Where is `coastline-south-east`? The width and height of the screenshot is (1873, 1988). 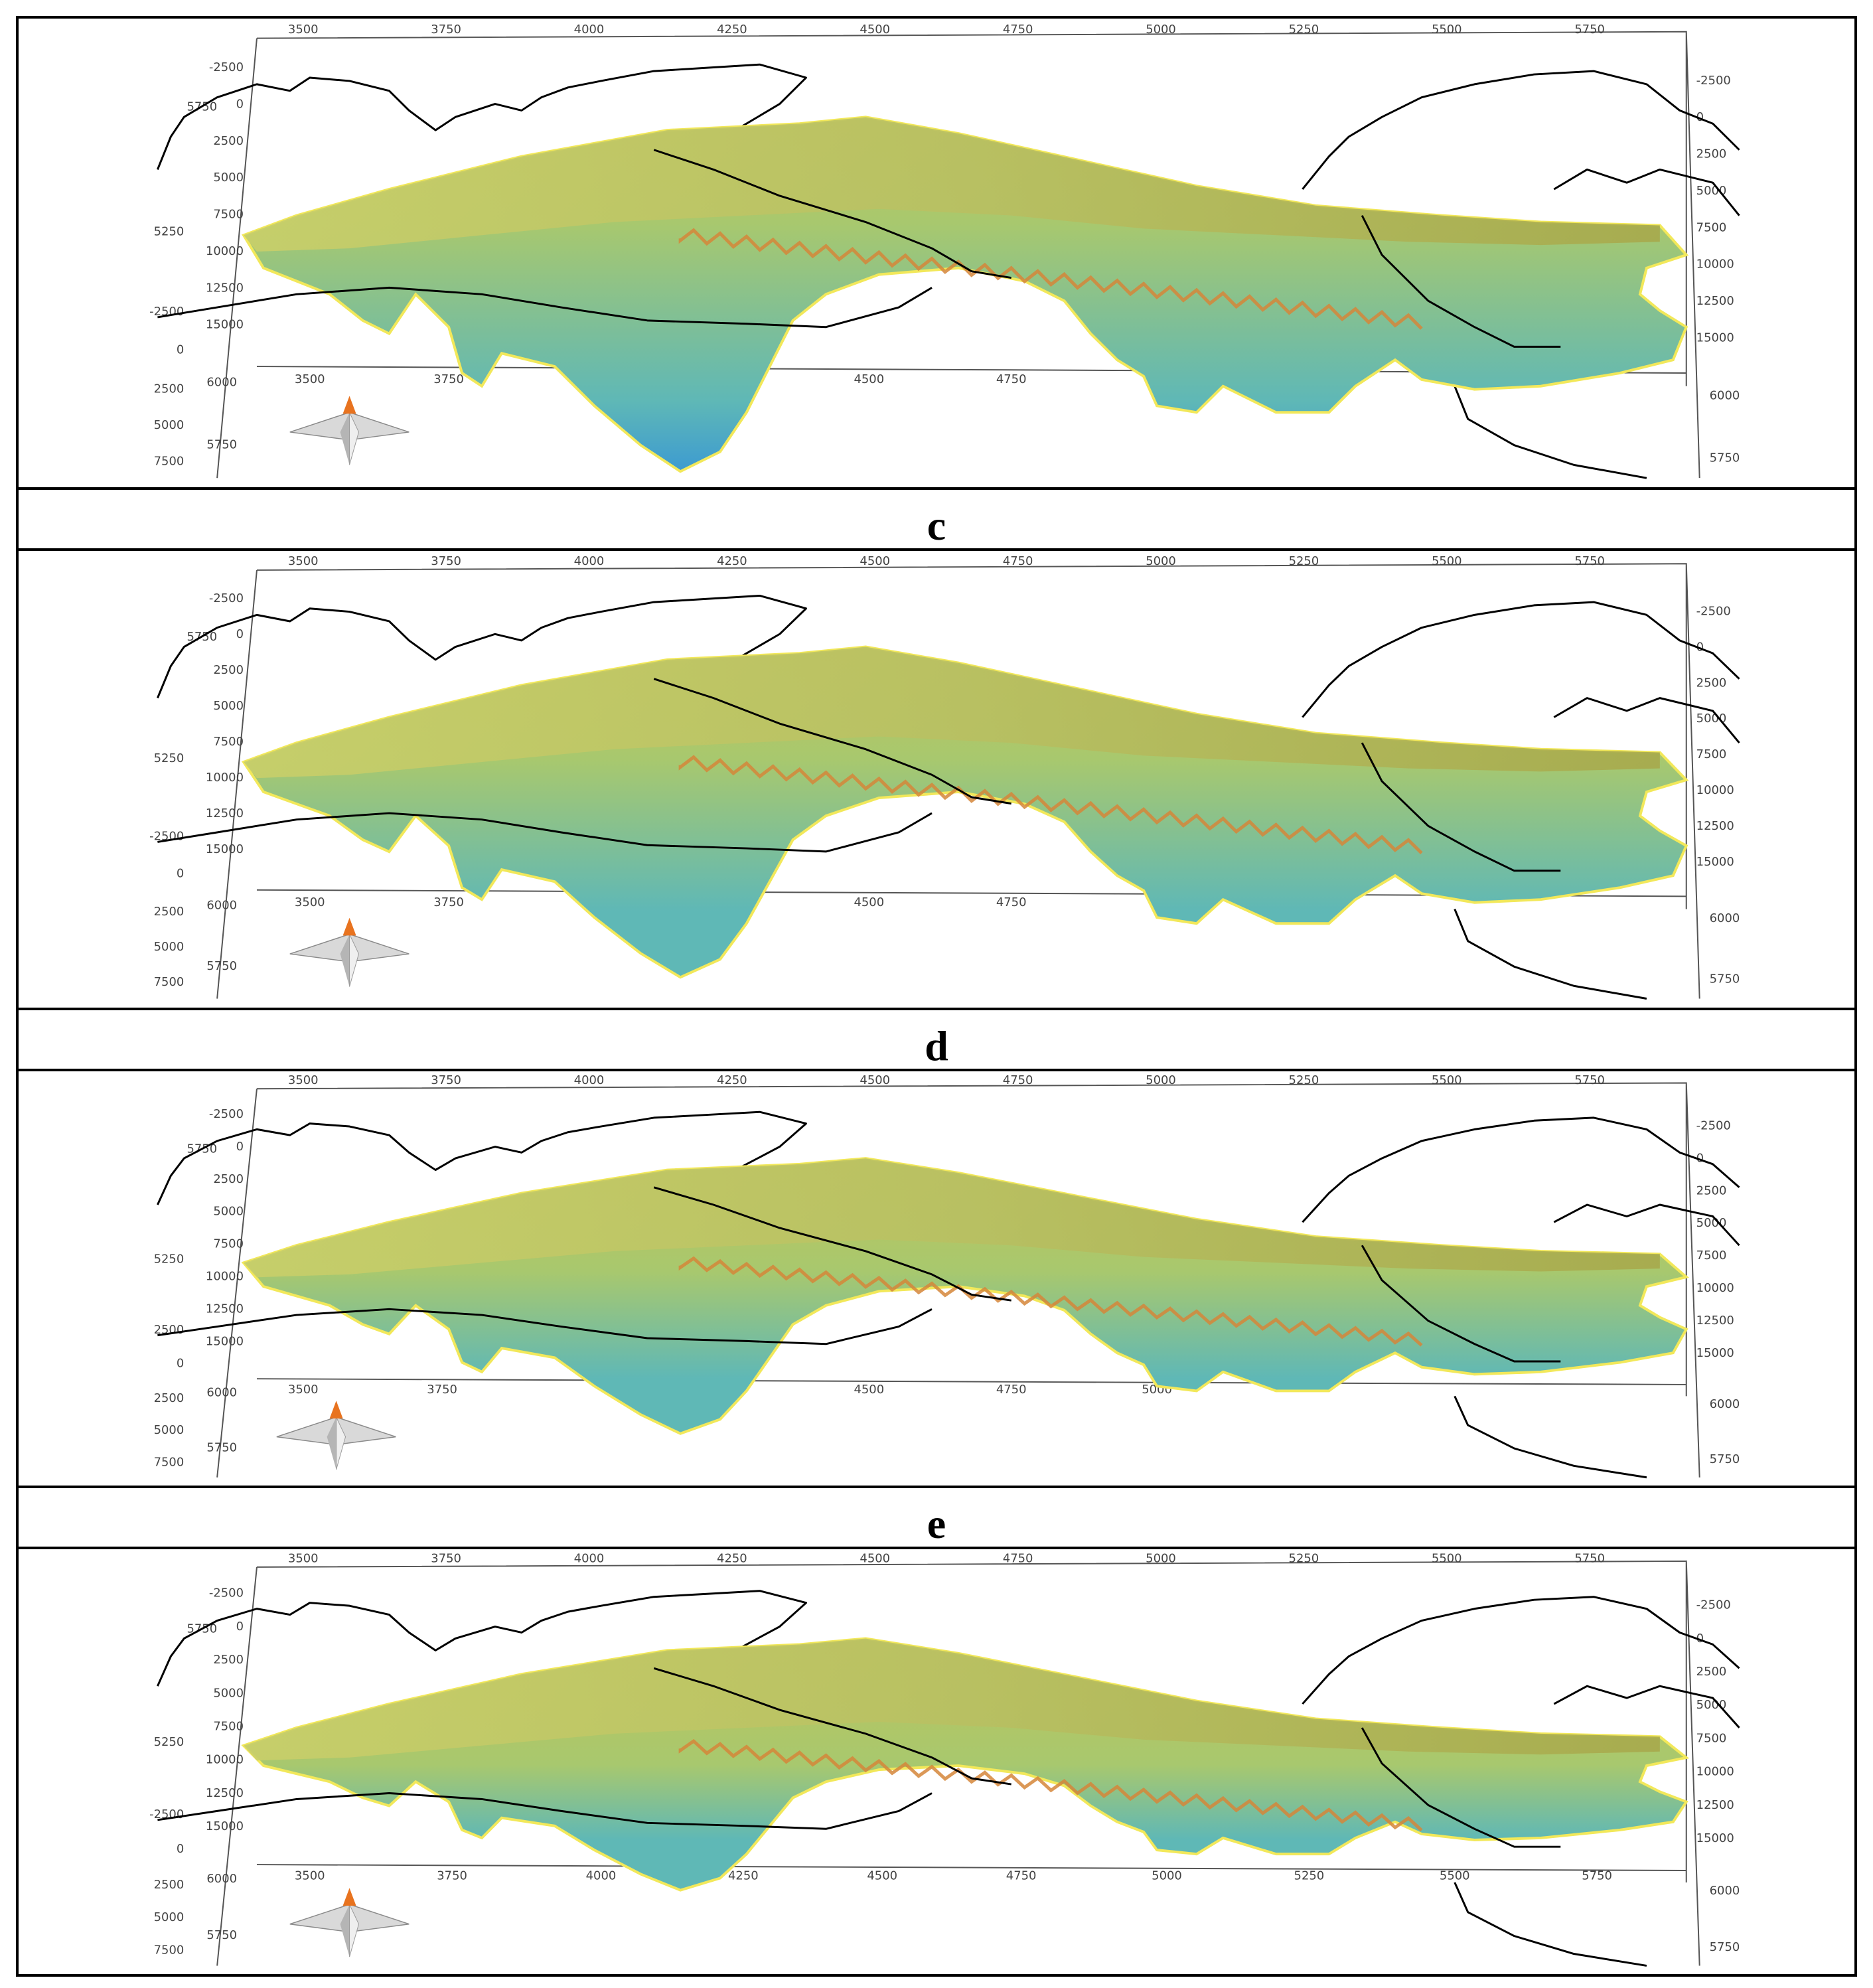 coastline-south-east is located at coordinates (1550, 432).